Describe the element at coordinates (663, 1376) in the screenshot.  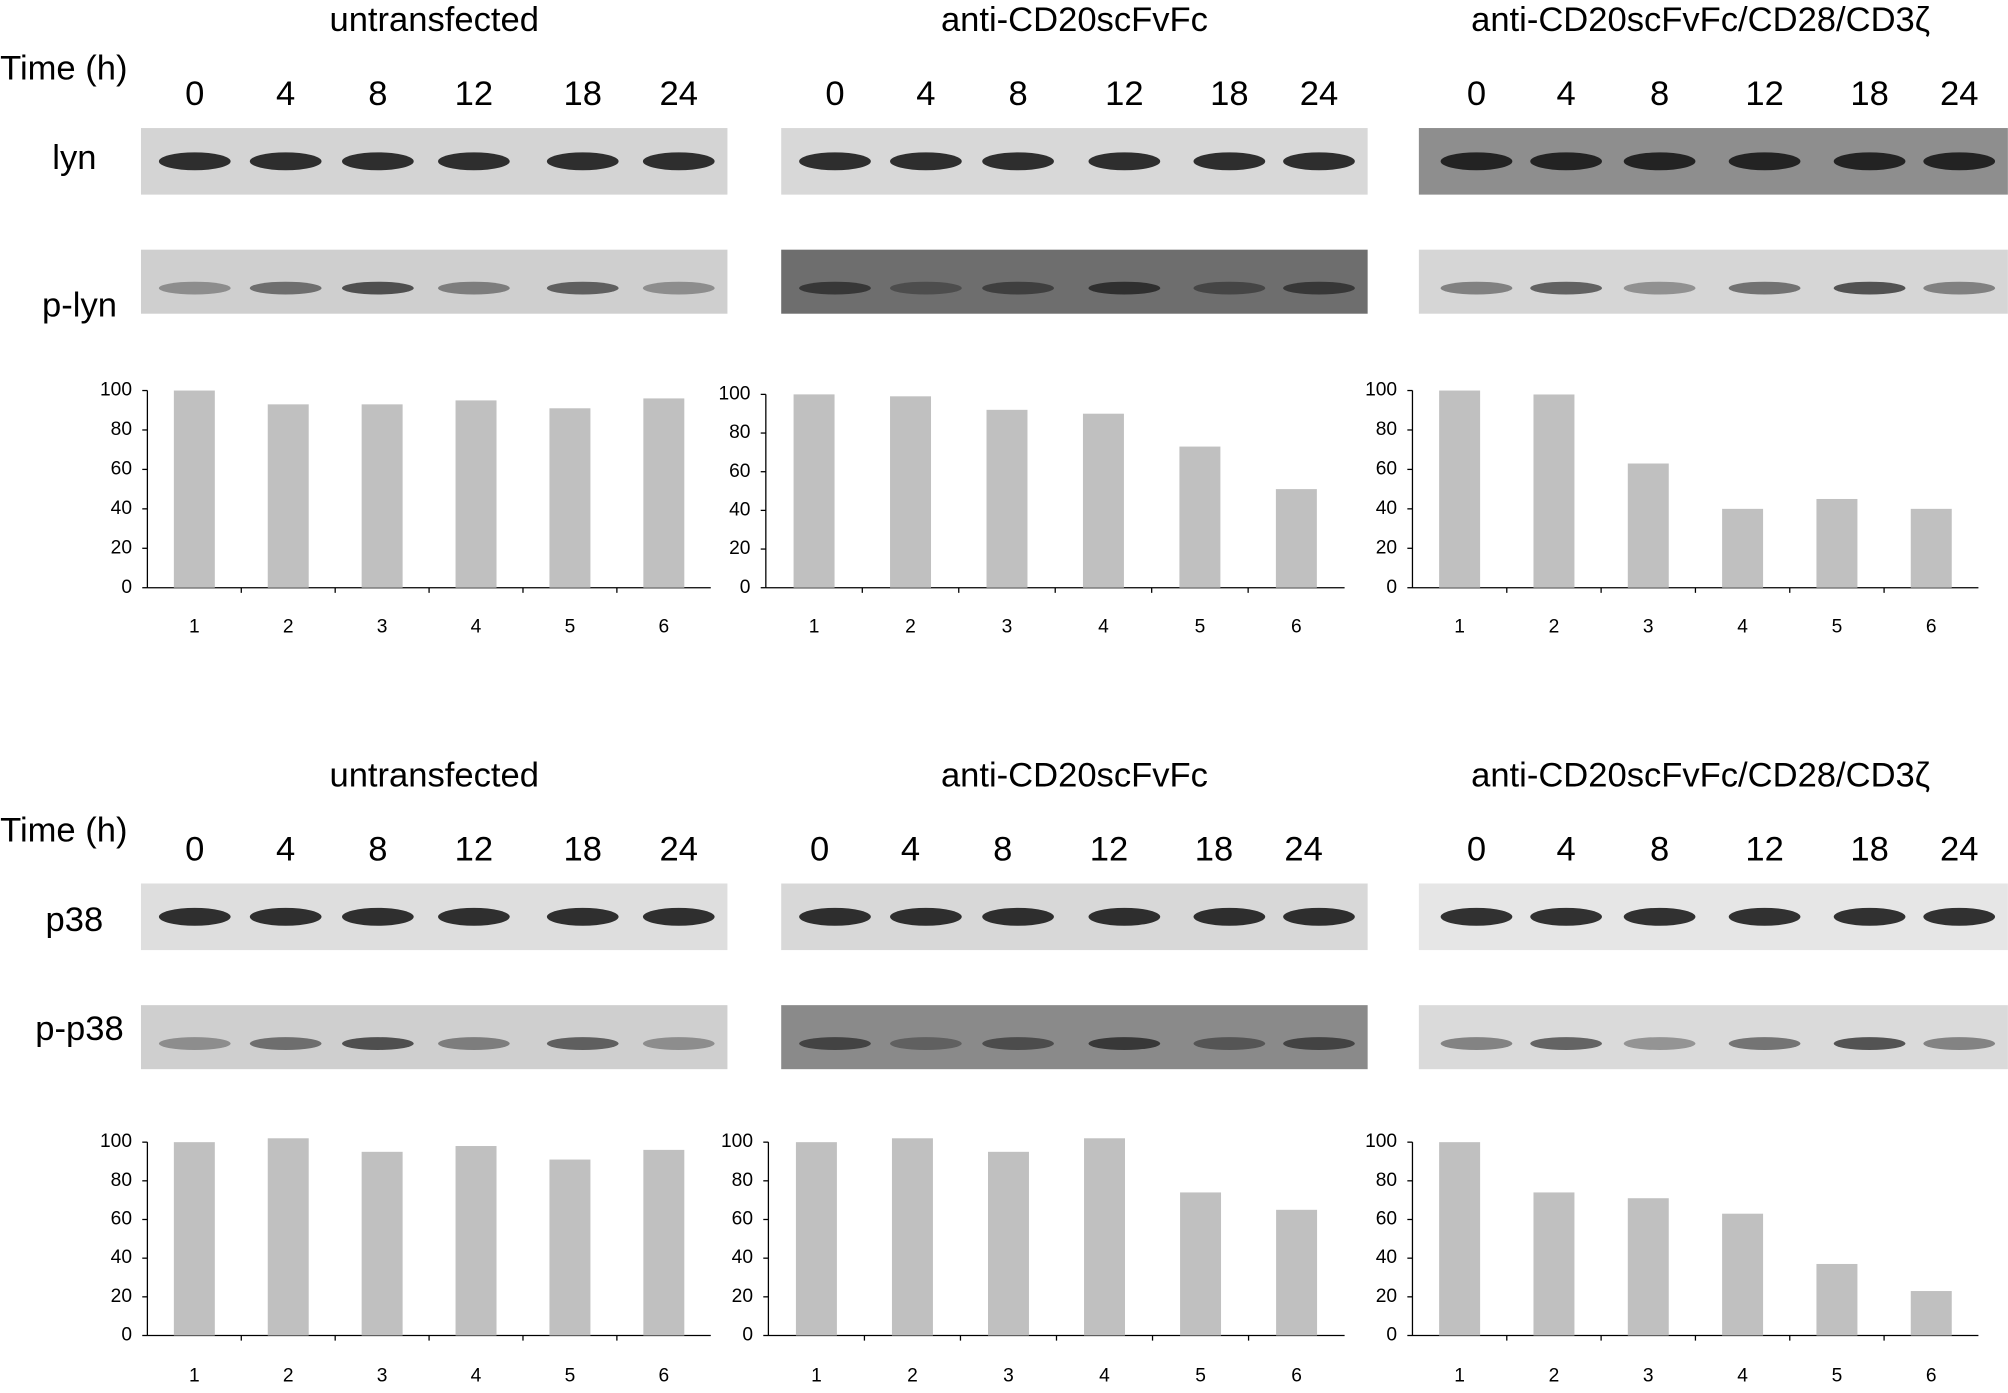
I see `x-tick-label: 6` at that location.